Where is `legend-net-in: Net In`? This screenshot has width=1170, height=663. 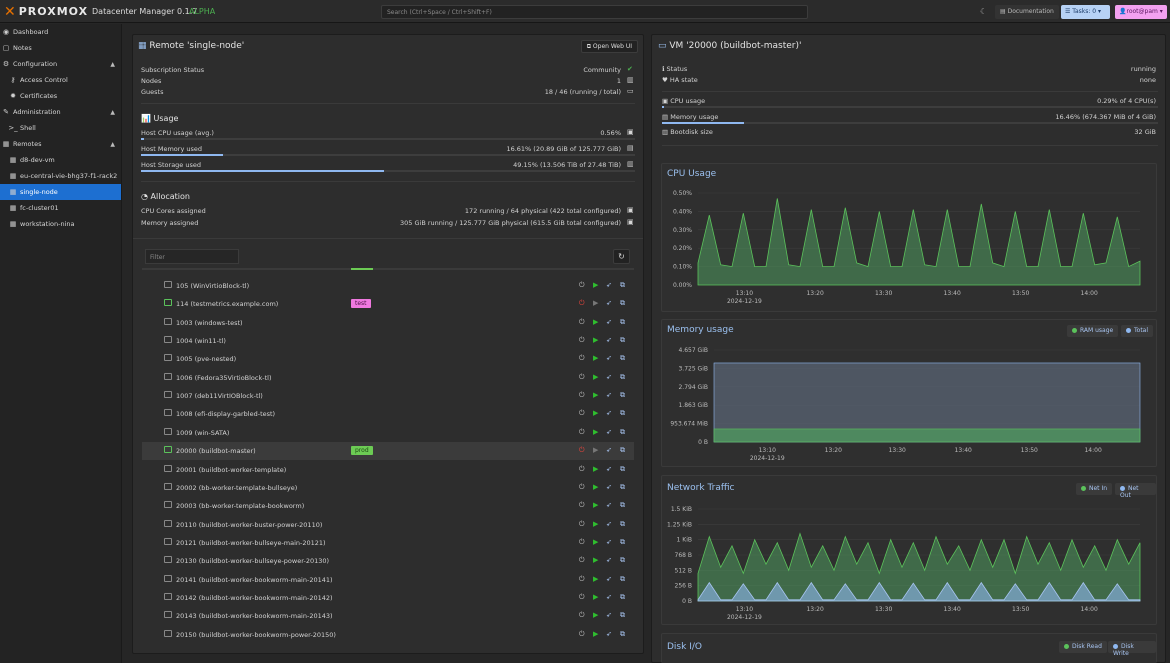
legend-net-in: Net In is located at coordinates (1094, 489).